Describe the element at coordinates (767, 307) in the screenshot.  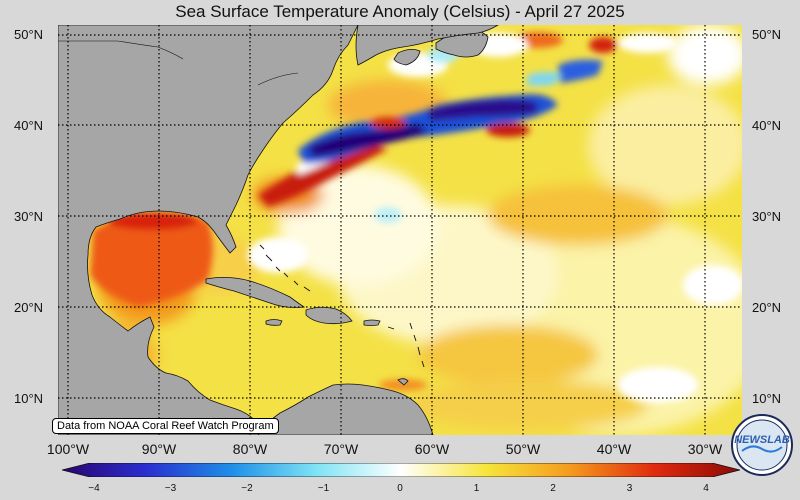
I see `lat-label-right-20: 20°N` at that location.